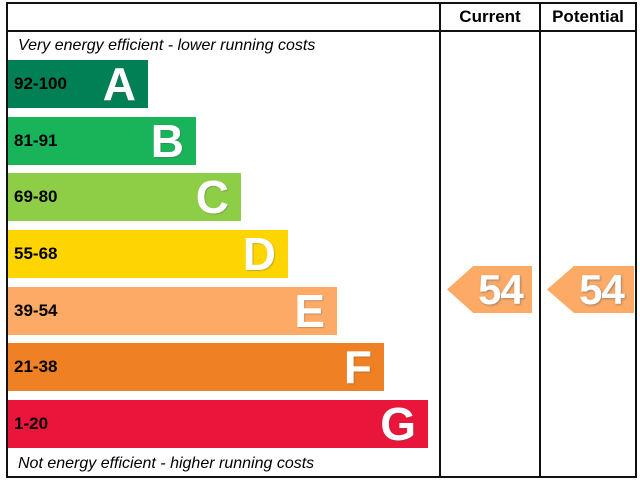  Describe the element at coordinates (218, 424) in the screenshot. I see `rating-band-g: 1-20 G` at that location.